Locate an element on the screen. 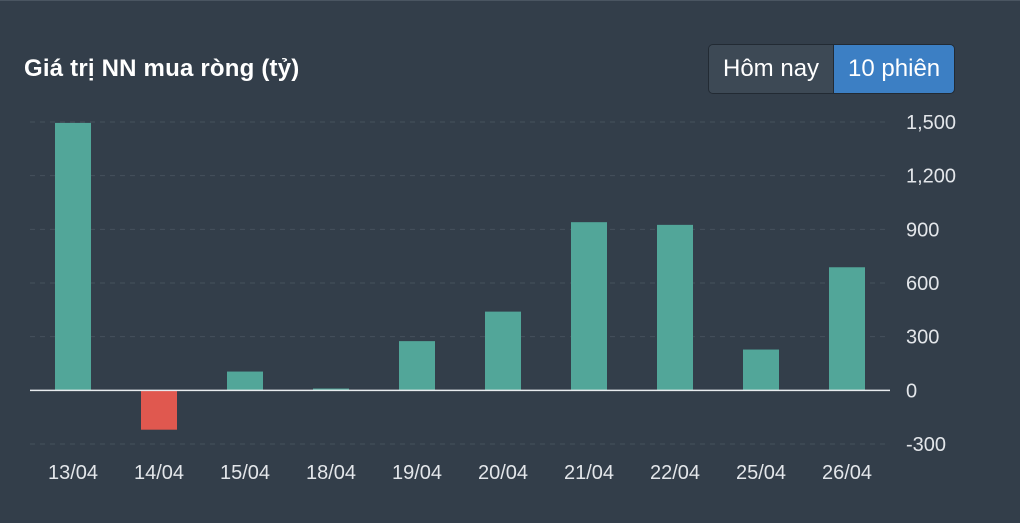 This screenshot has width=1020, height=523. x-tick-label: 25/04 is located at coordinates (761, 473).